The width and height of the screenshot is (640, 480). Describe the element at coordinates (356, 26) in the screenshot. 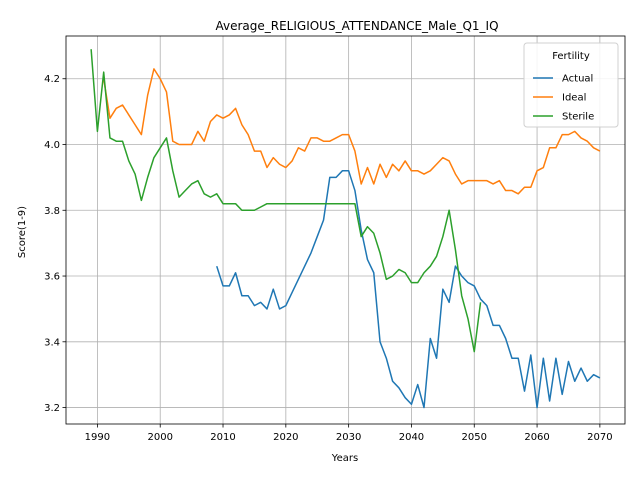

I see `chart-title: Average_RELIGIOUS_ATTENDANCE_Male_Q1_IQ` at that location.